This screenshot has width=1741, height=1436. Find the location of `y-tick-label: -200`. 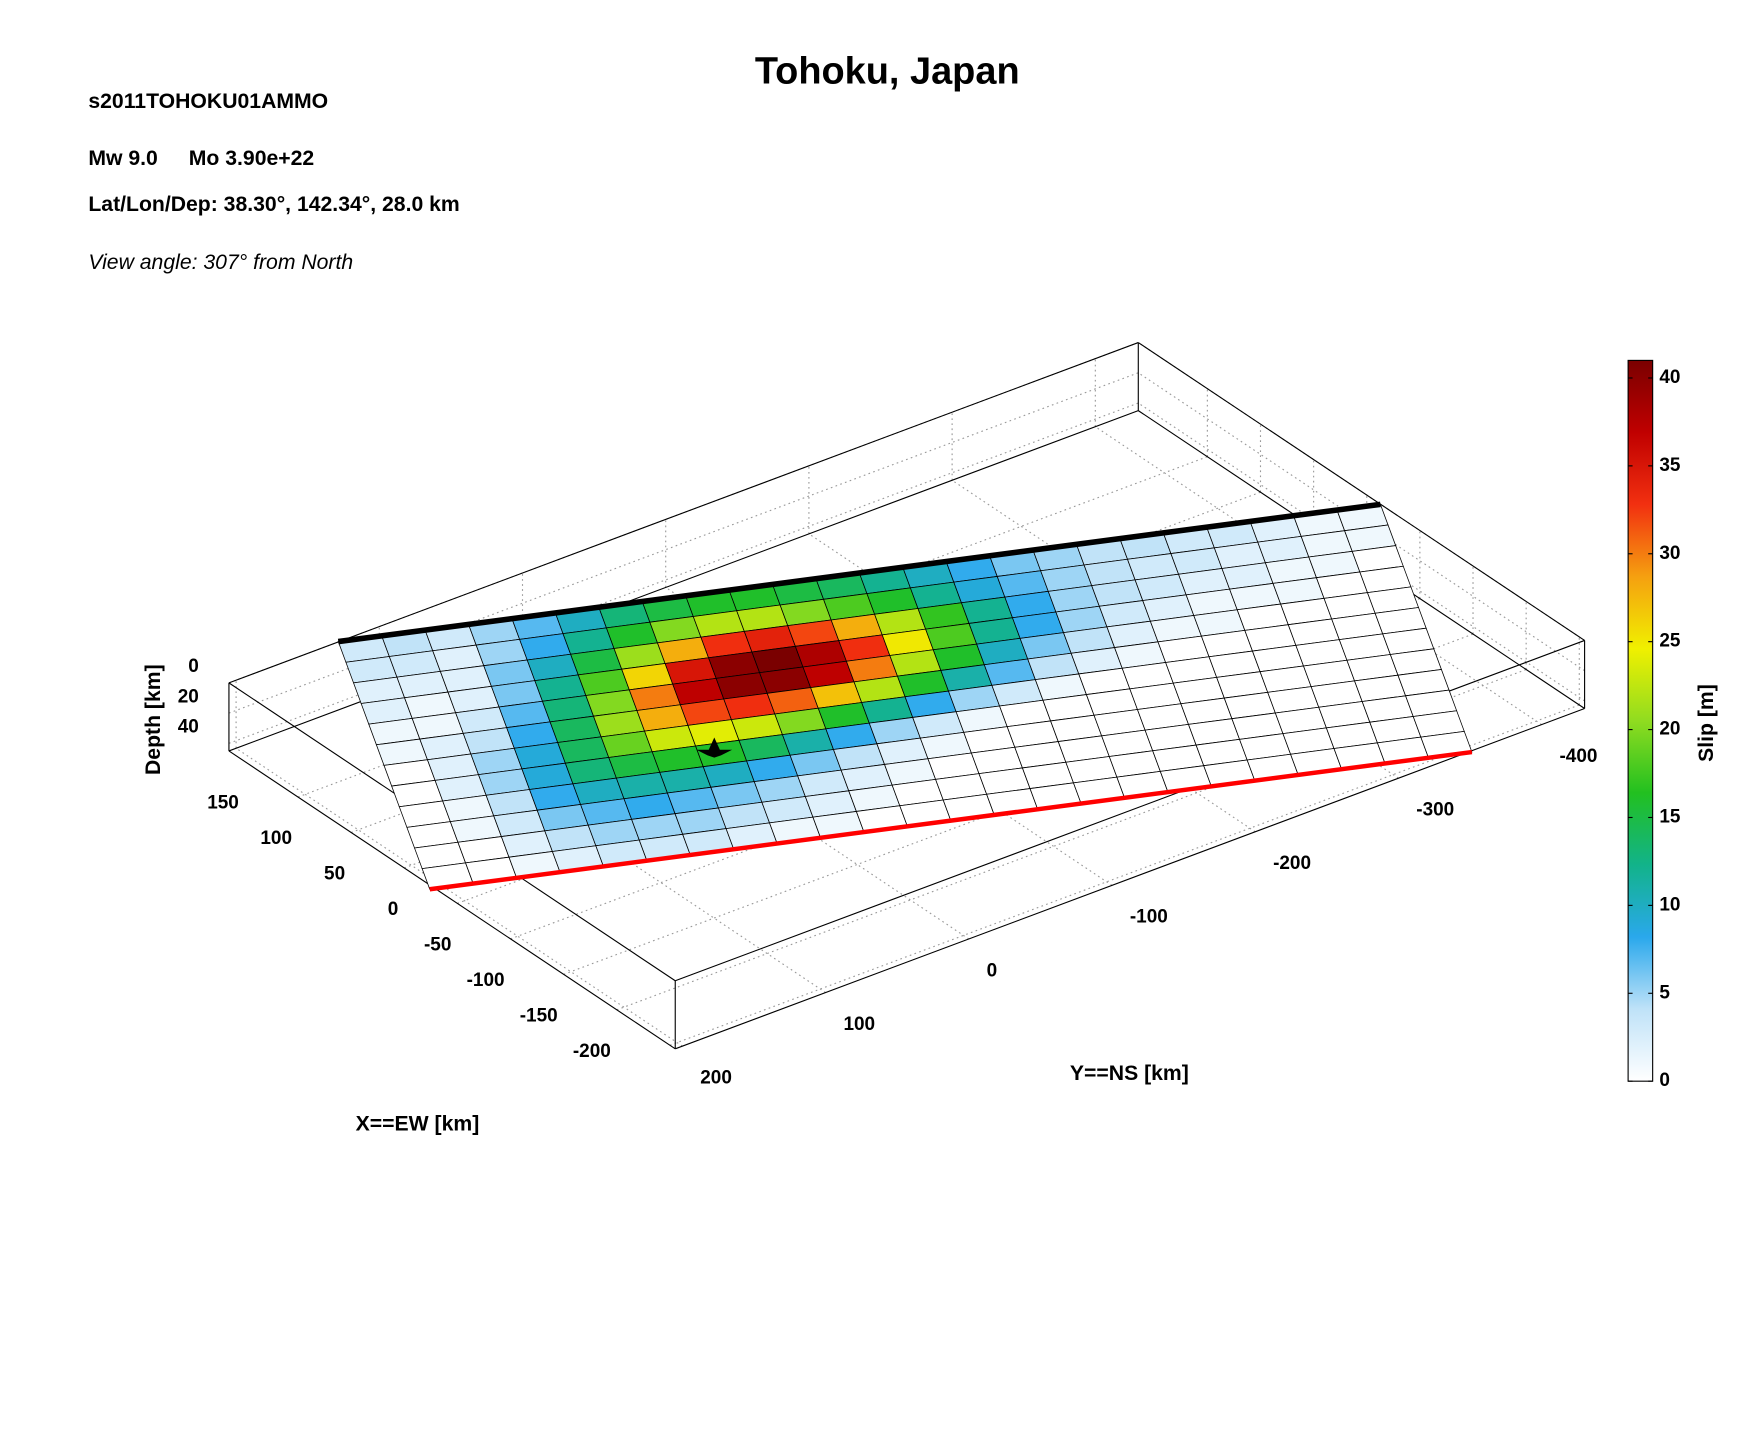

y-tick-label: -200 is located at coordinates (1292, 863).